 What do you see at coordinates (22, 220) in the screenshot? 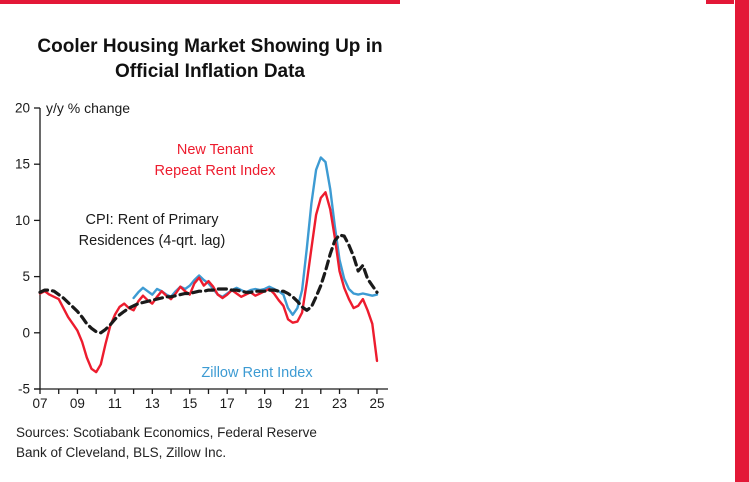
I see `y-tick-label: 10` at bounding box center [22, 220].